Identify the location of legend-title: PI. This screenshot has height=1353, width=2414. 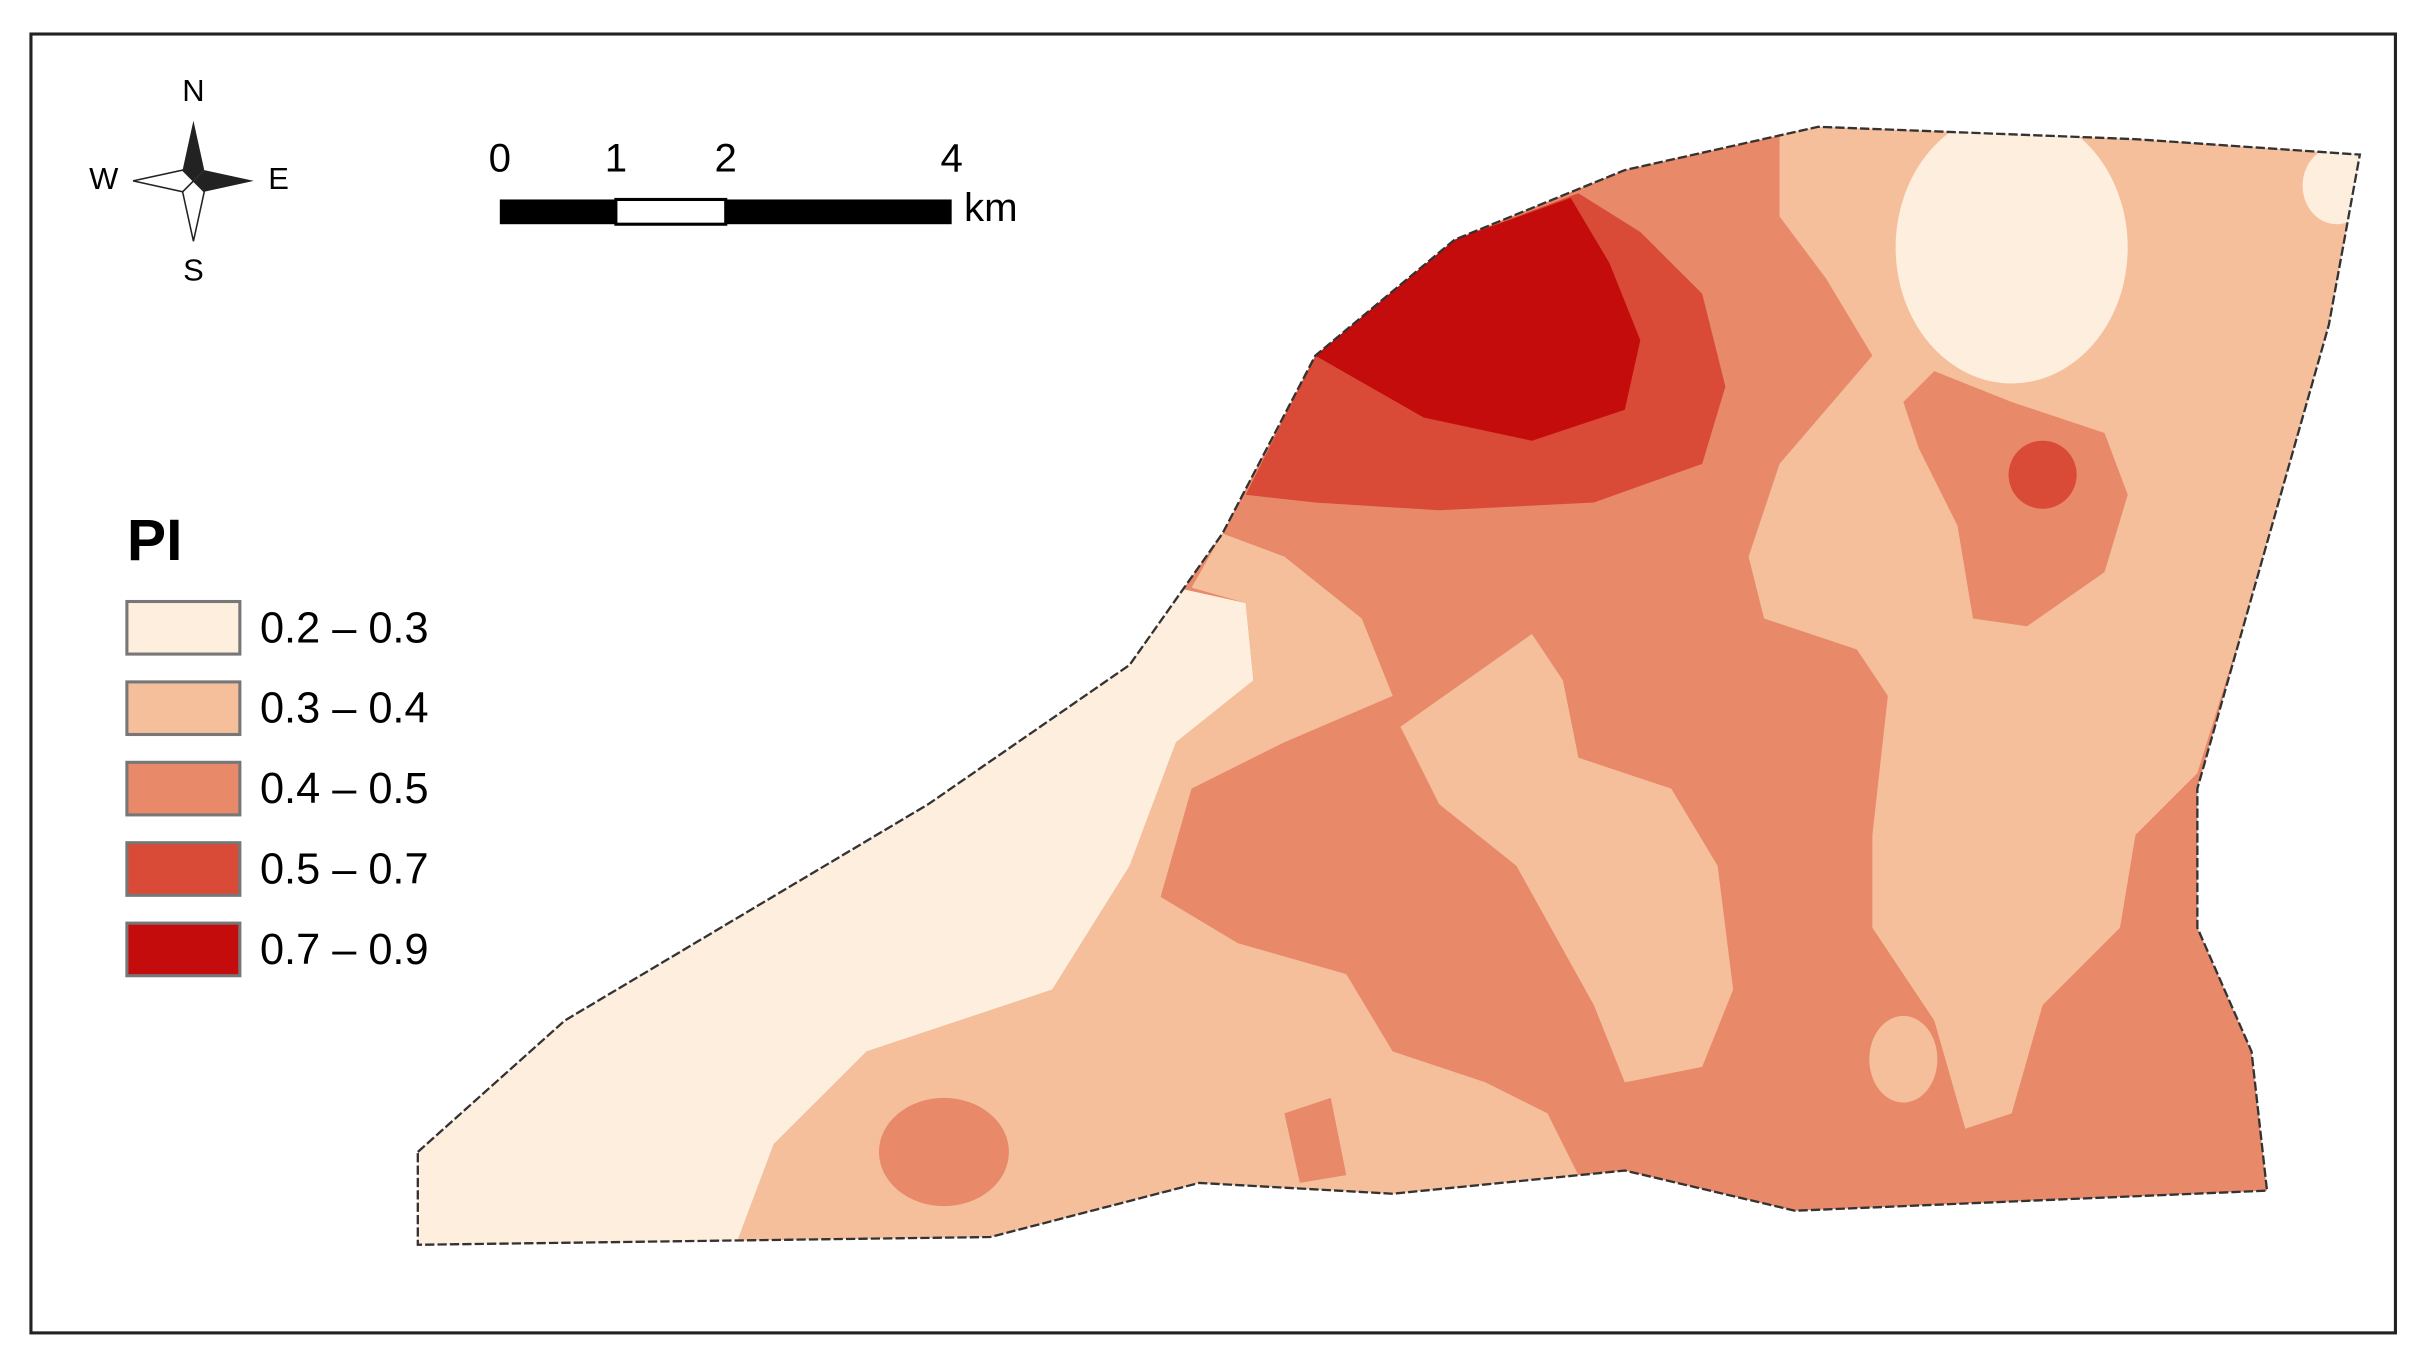
(155, 540).